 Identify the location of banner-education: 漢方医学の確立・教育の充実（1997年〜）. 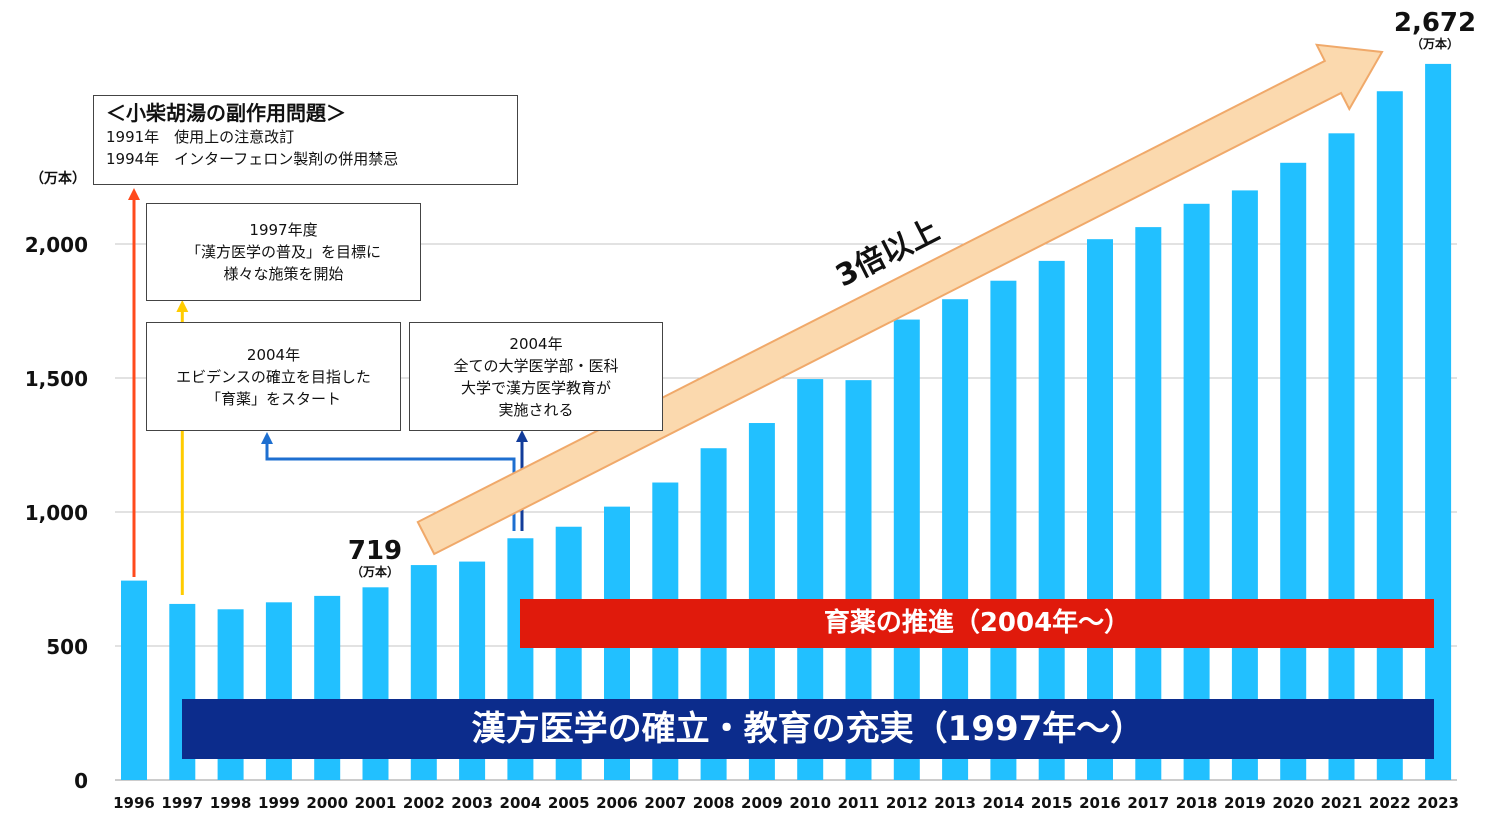
(808, 729).